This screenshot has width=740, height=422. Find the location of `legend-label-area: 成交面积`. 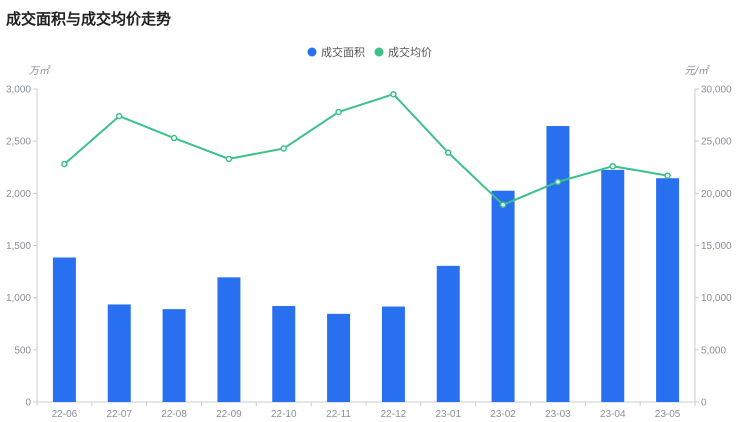

legend-label-area: 成交面积 is located at coordinates (343, 52).